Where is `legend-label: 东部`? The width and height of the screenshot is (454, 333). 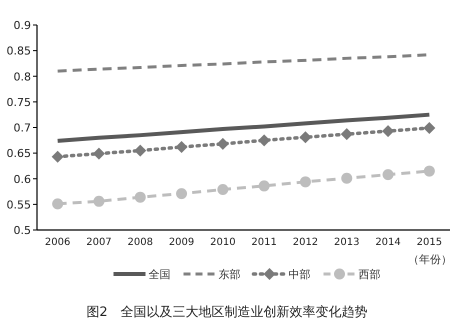
legend-label: 东部 is located at coordinates (229, 274).